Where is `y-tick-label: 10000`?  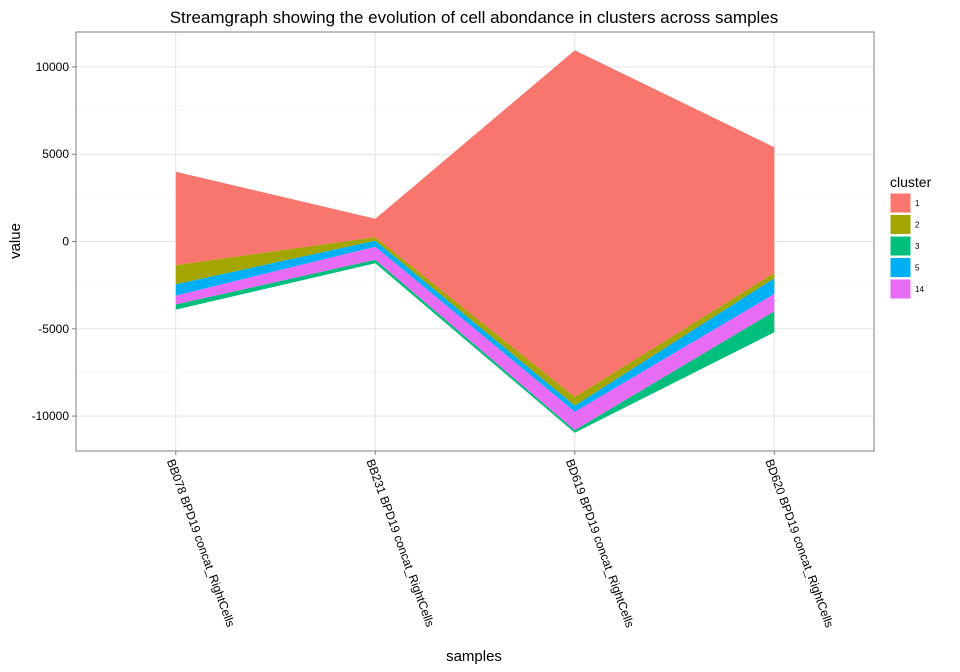 y-tick-label: 10000 is located at coordinates (53, 67).